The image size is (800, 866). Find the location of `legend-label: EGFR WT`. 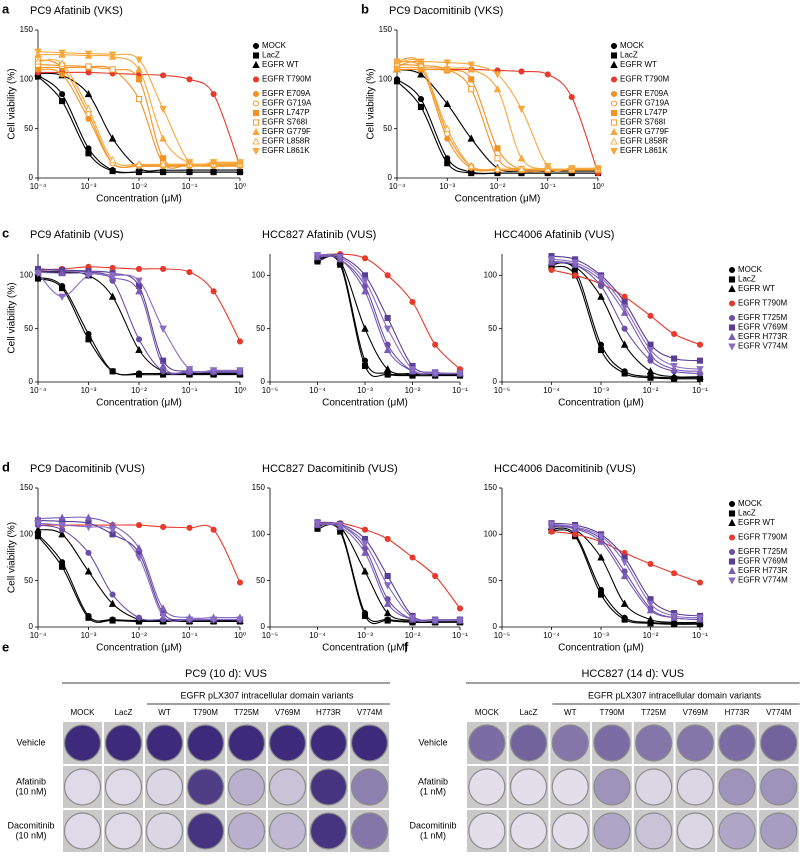

legend-label: EGFR WT is located at coordinates (638, 64).